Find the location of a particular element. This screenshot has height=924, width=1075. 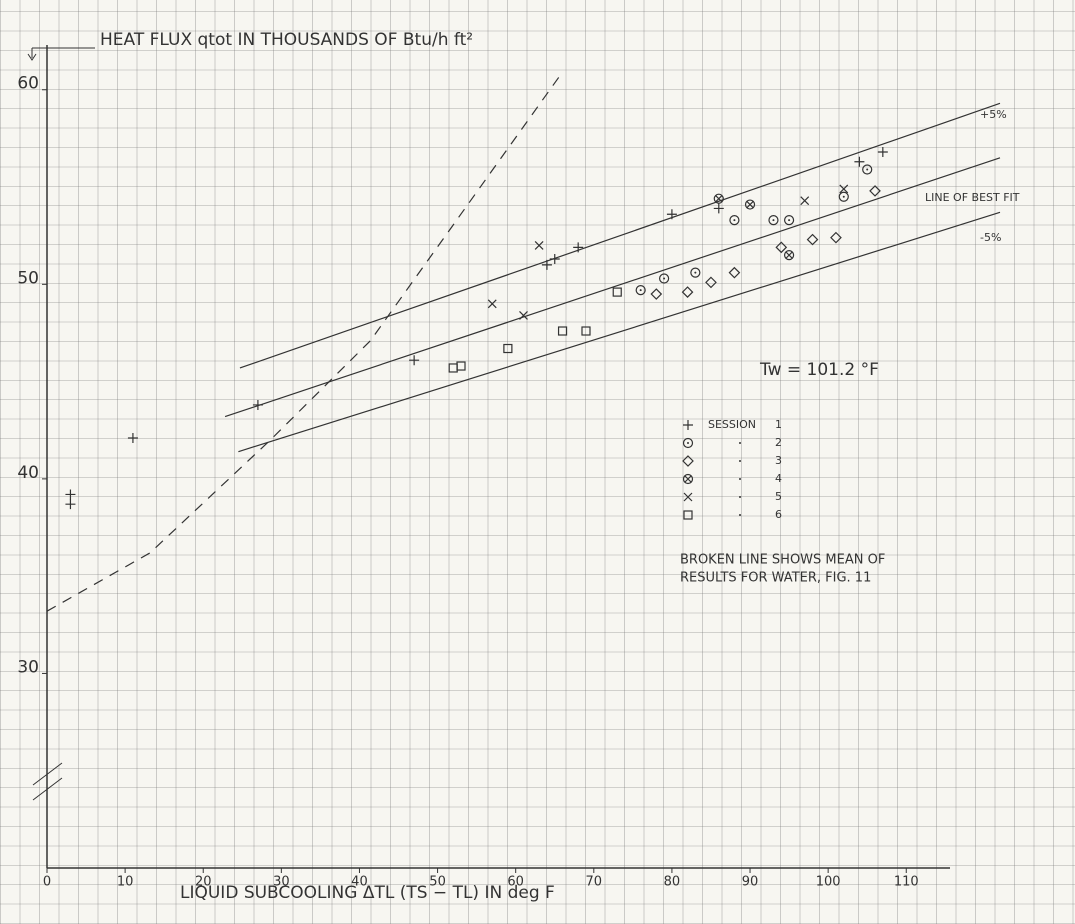

x-tick-label: 60 is located at coordinates (515, 882).